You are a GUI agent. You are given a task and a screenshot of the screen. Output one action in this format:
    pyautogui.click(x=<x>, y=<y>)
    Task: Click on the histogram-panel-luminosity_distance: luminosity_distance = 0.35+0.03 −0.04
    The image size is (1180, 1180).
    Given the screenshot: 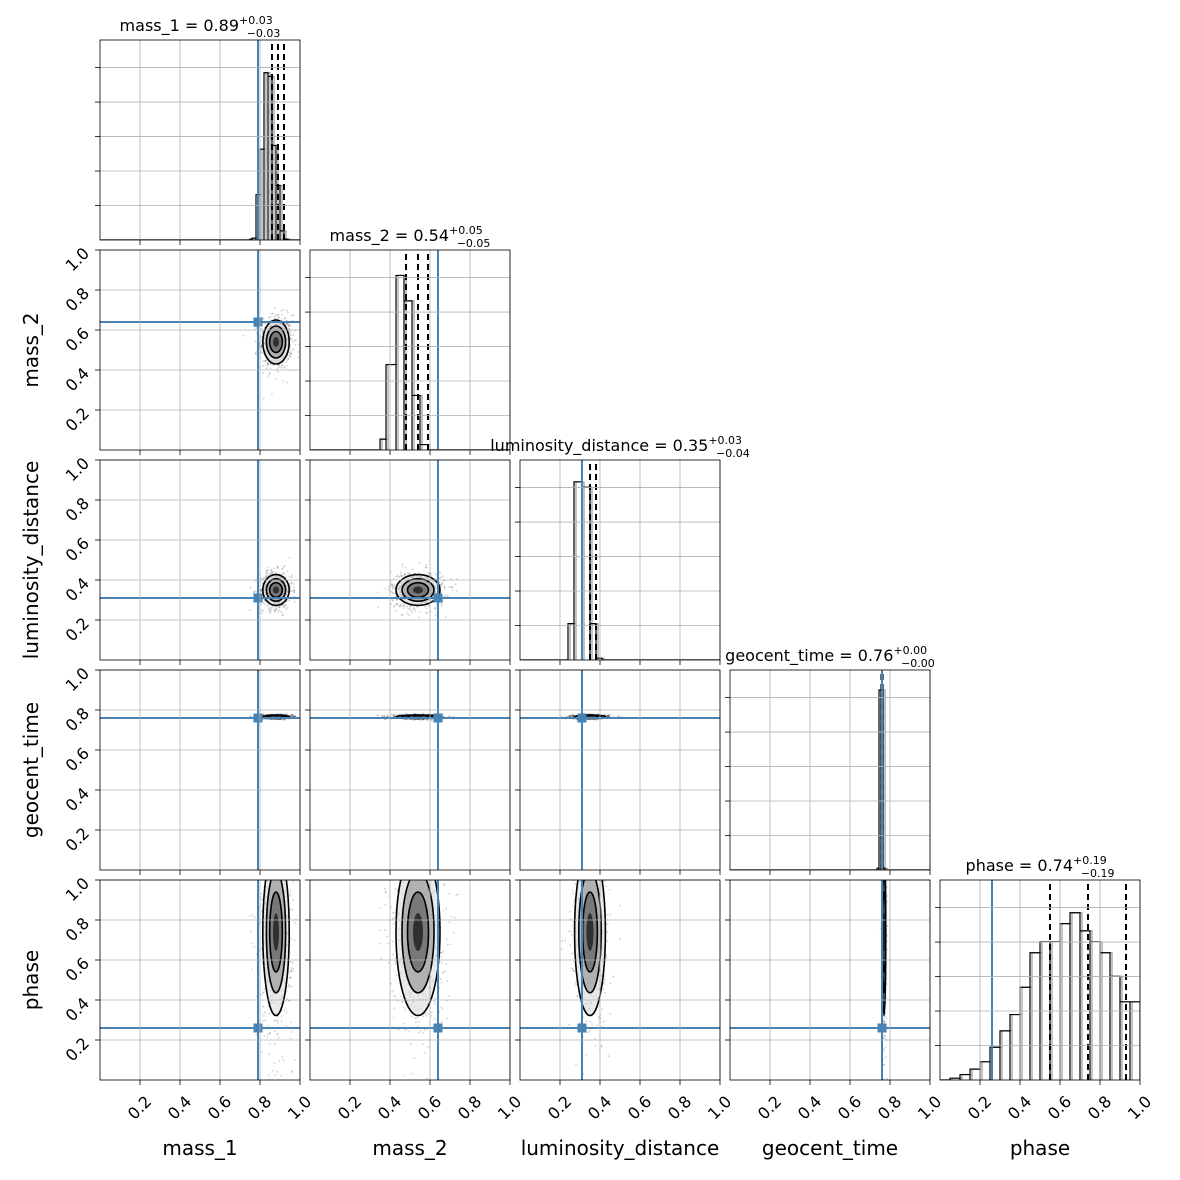 What is the action you would take?
    pyautogui.click(x=620, y=549)
    